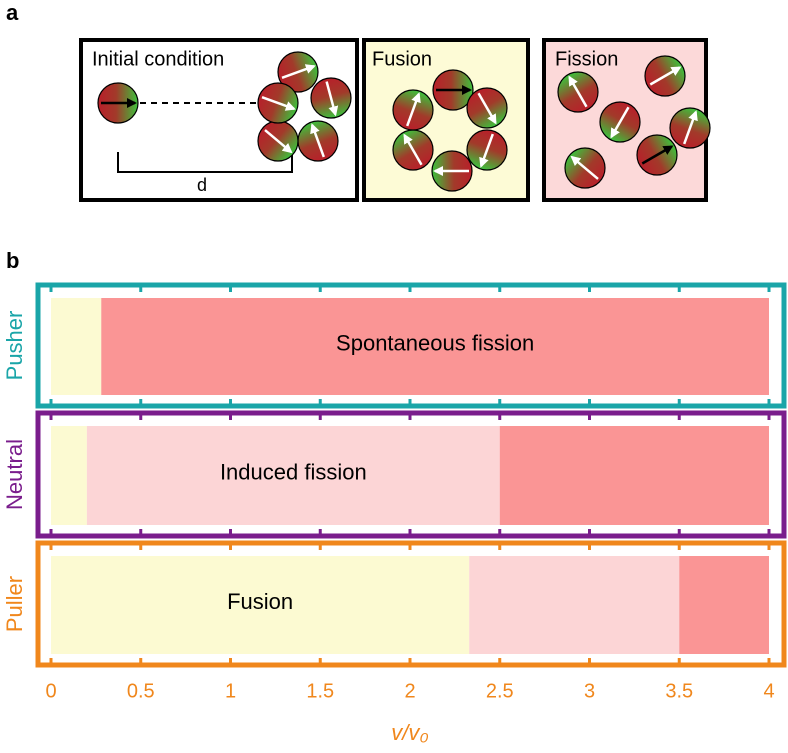  Describe the element at coordinates (260, 601) in the screenshot. I see `segment-label: Fusion` at that location.